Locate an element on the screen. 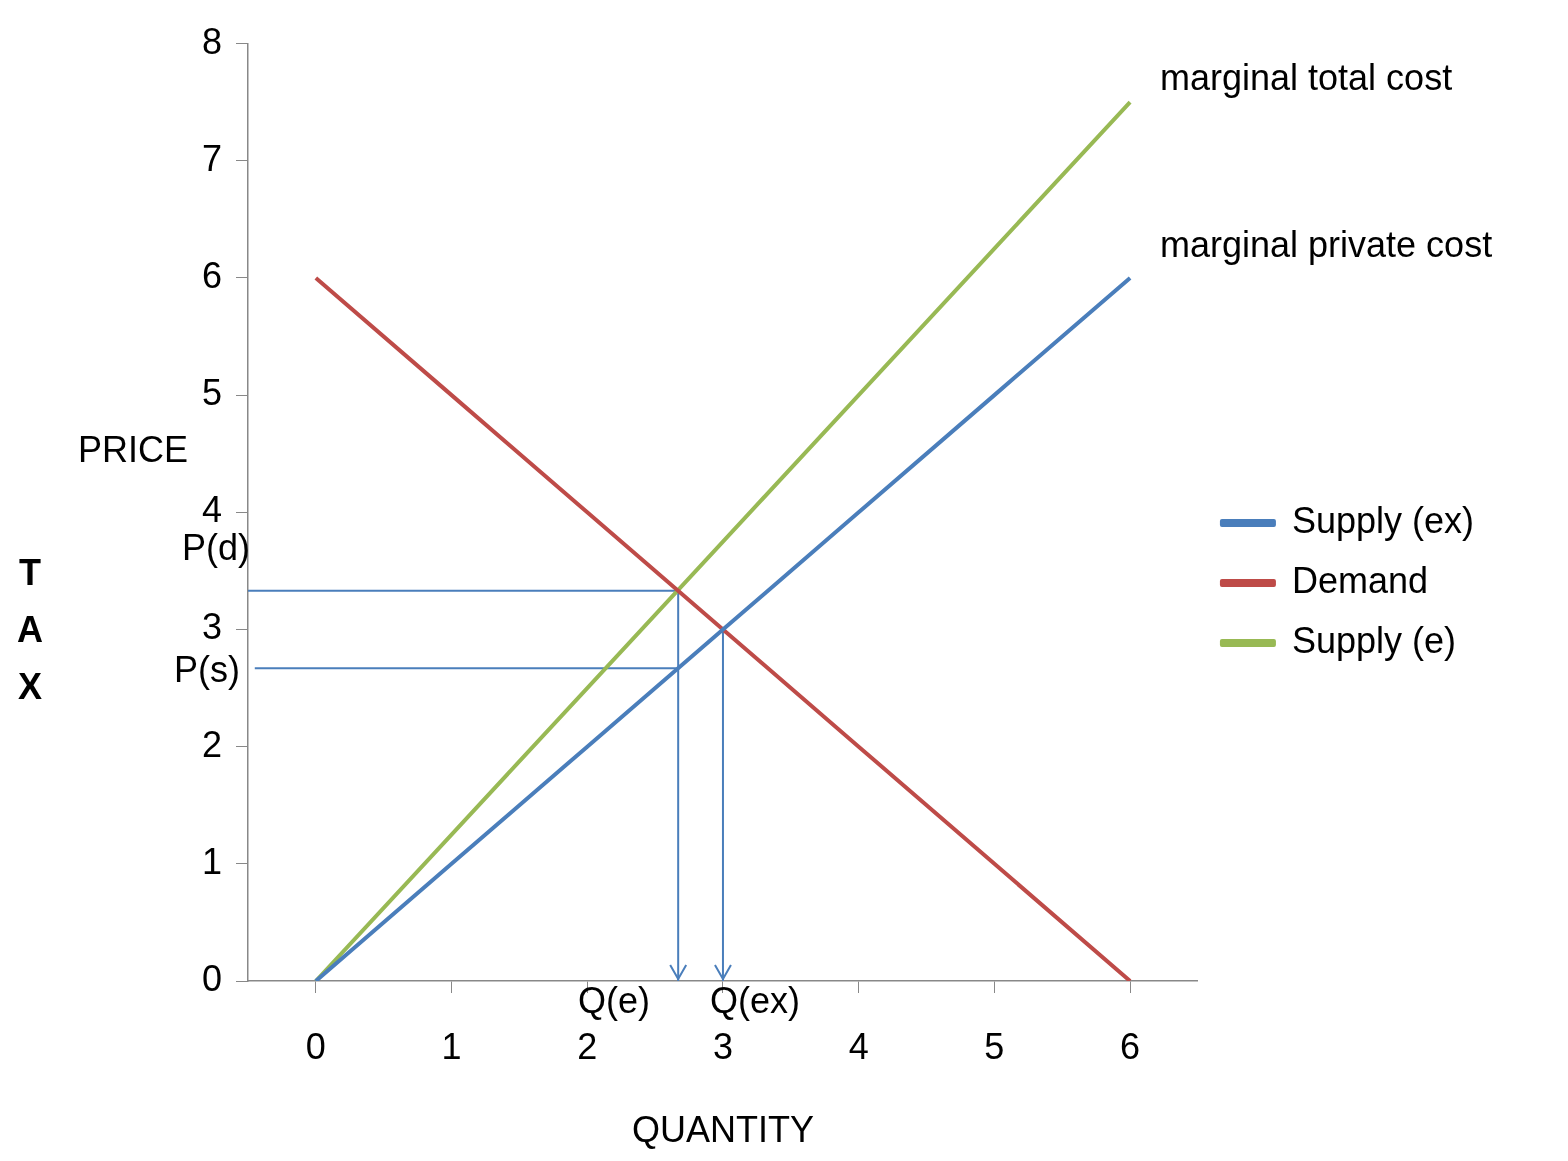 This screenshot has height=1161, width=1568. x-tick-label: 1 is located at coordinates (451, 1046).